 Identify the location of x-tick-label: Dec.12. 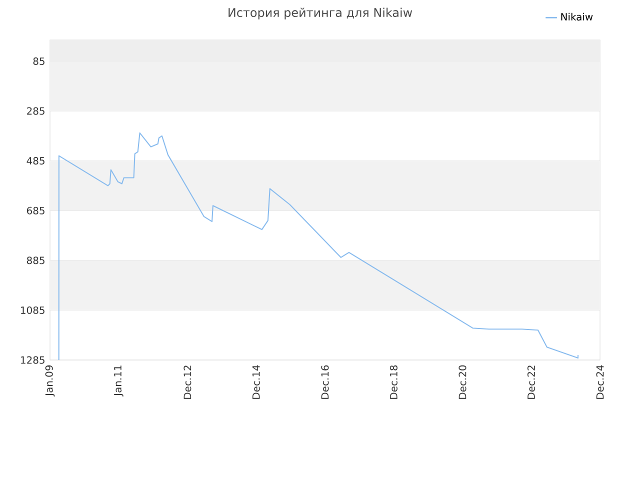
(188, 382).